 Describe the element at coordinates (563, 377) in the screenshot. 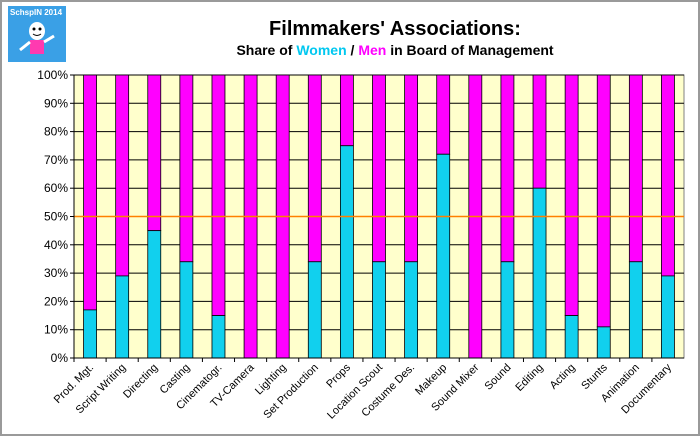

I see `x-tick-label: Acting` at that location.